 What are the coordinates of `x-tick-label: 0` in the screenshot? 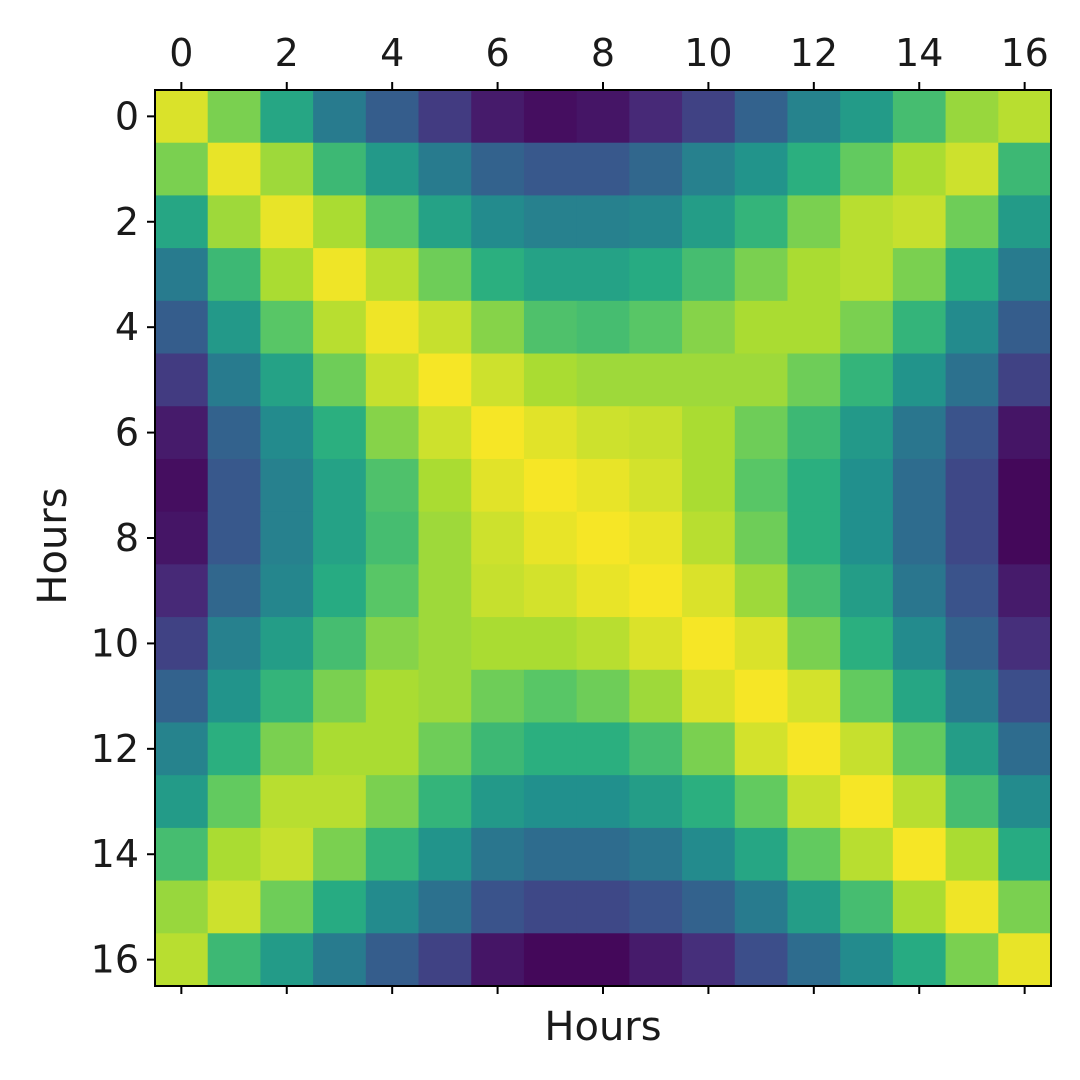 It's located at (181, 53).